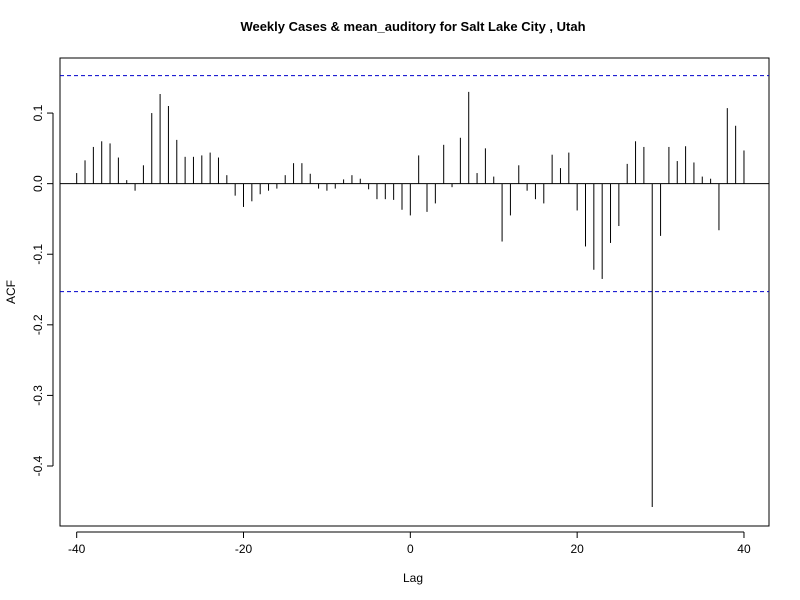 This screenshot has height=600, width=800. Describe the element at coordinates (410, 549) in the screenshot. I see `x-tick-label: 0` at that location.